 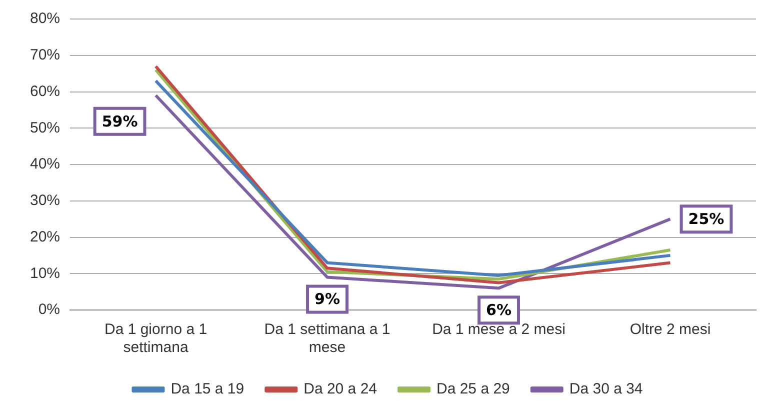 I want to click on y-tick-label: 60%, so click(x=45, y=91).